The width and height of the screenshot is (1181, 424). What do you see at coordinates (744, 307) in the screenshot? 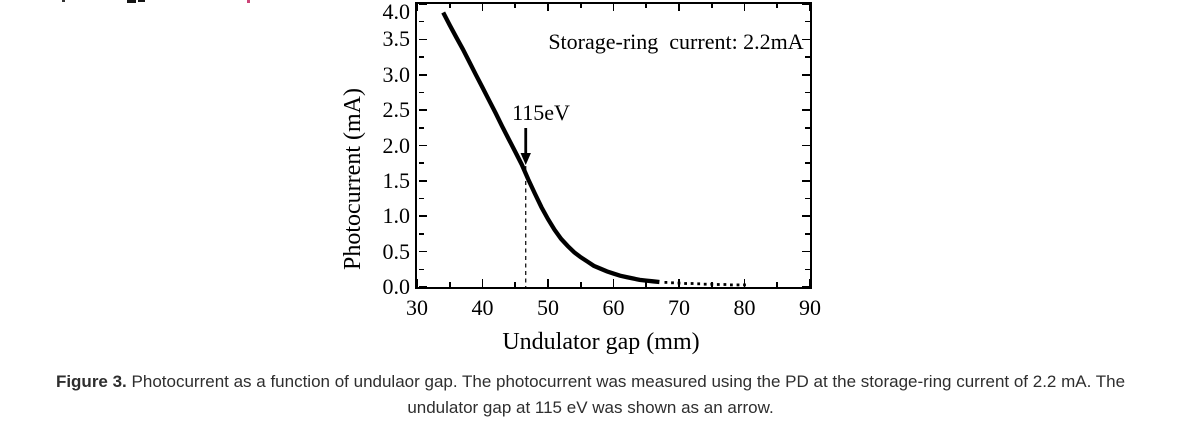
I see `x-tick-label: 80` at bounding box center [744, 307].